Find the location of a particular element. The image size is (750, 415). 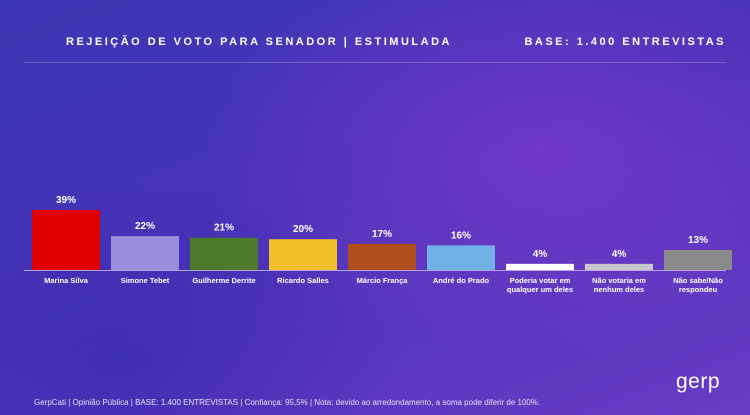

category-label-8: Não votaria em nenhum deles is located at coordinates (619, 285).